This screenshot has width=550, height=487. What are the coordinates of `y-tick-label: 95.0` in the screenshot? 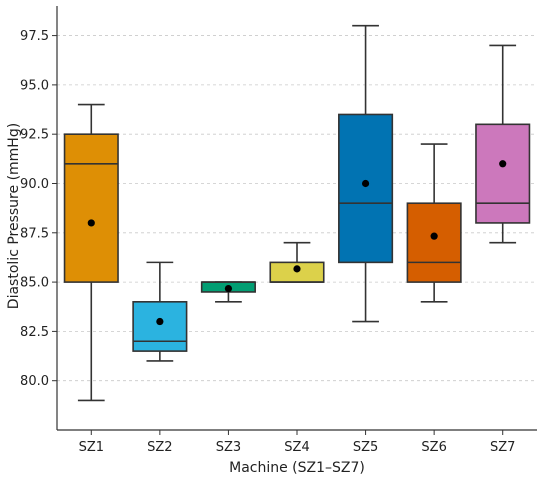 It's located at (34, 85).